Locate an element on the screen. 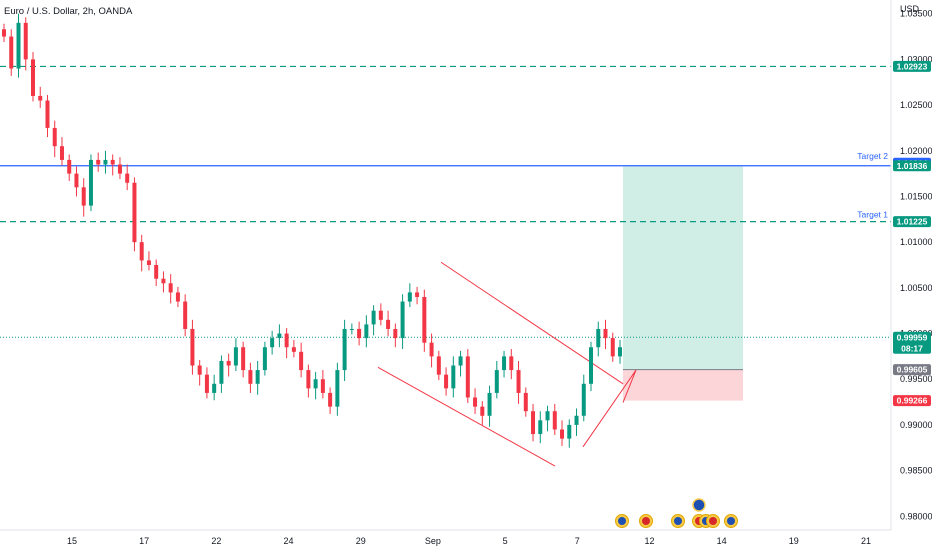 This screenshot has width=932, height=550. channel-lower-line is located at coordinates (466, 416).